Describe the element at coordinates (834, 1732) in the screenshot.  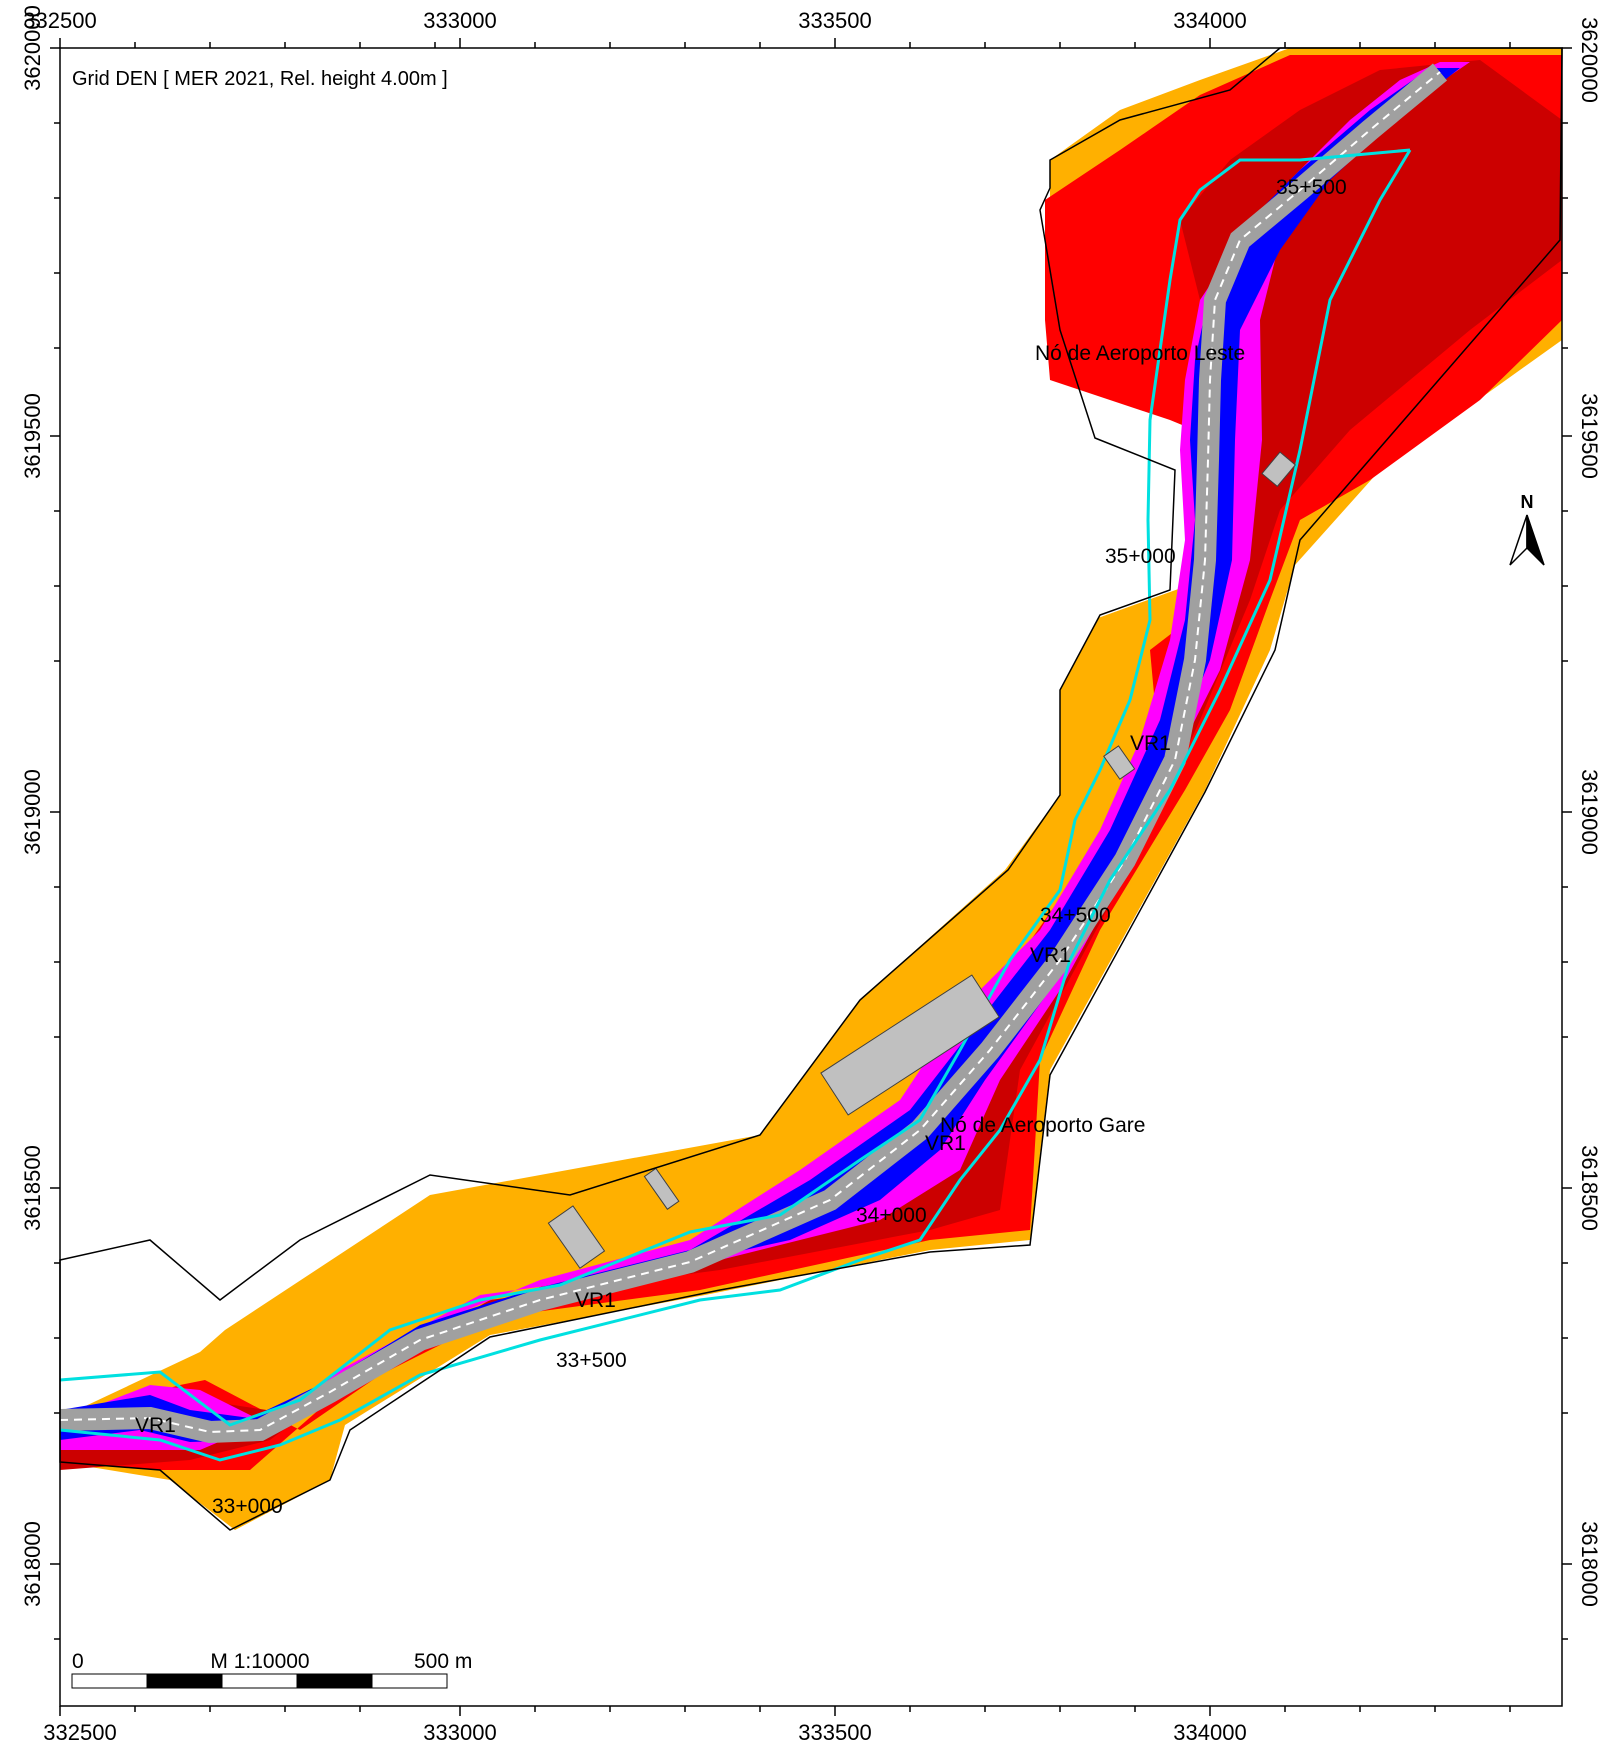
I see `x-tick-bottom-333500: 333500` at that location.